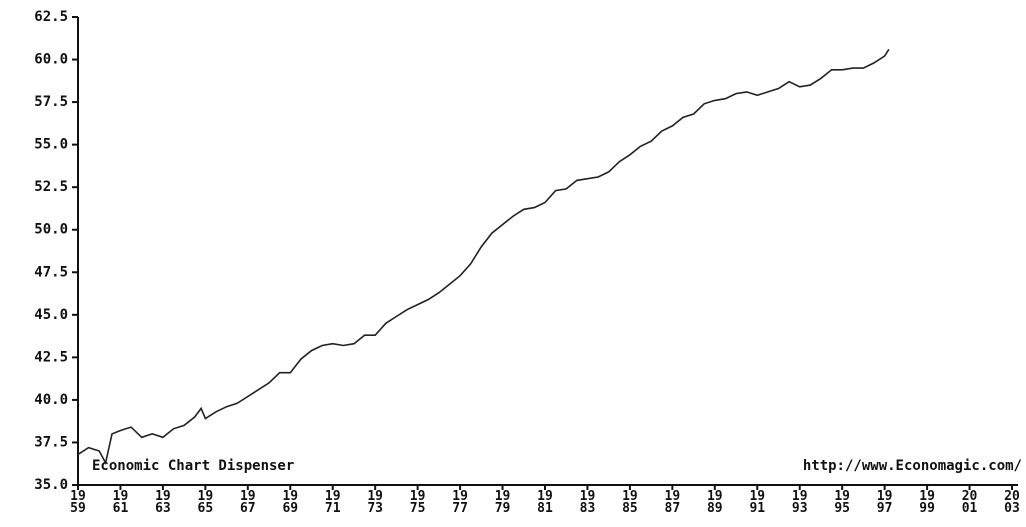  Describe the element at coordinates (375, 502) in the screenshot. I see `x-tick-label: 19 73` at that location.